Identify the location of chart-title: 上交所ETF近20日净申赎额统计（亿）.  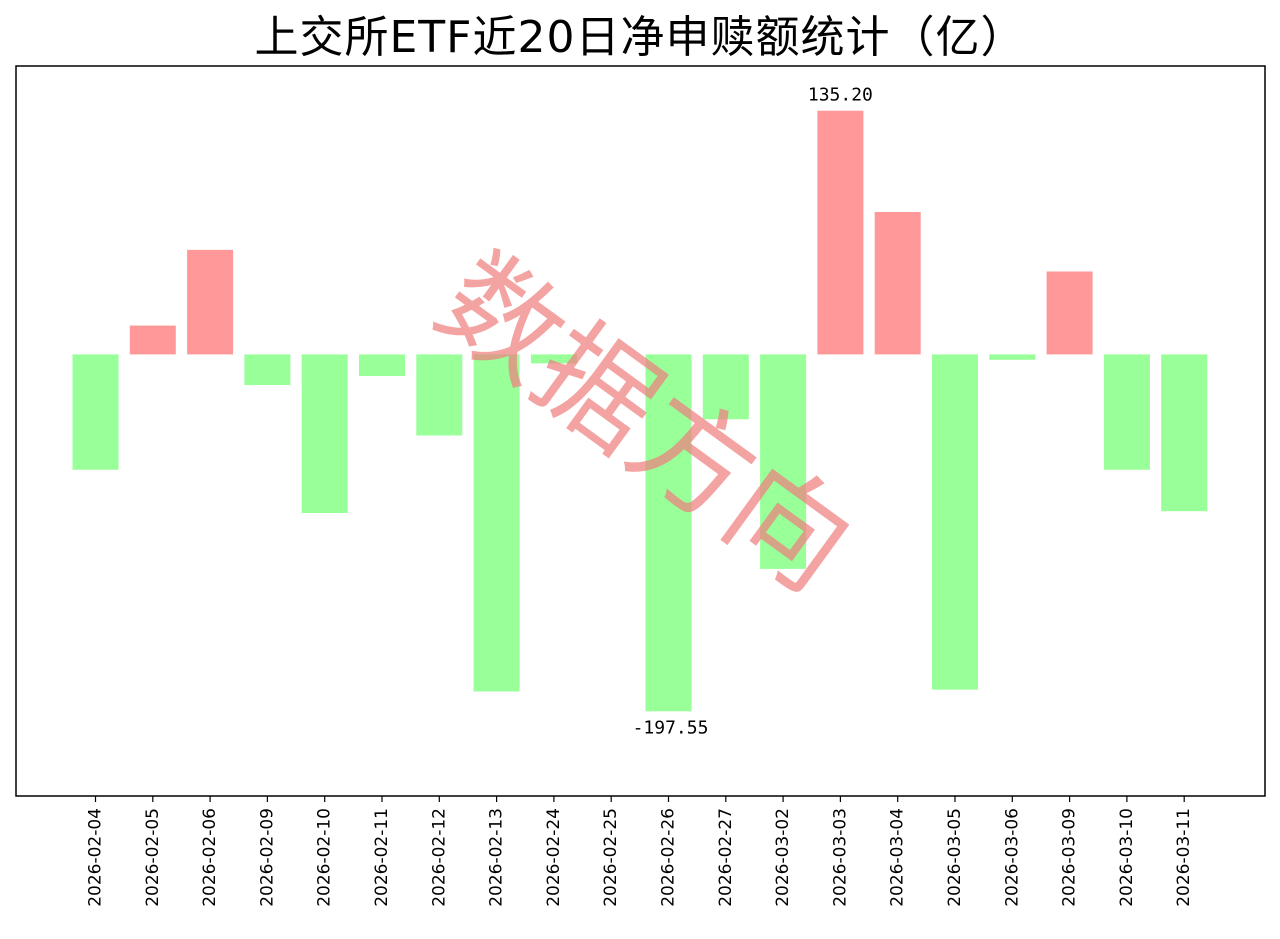
(640, 37).